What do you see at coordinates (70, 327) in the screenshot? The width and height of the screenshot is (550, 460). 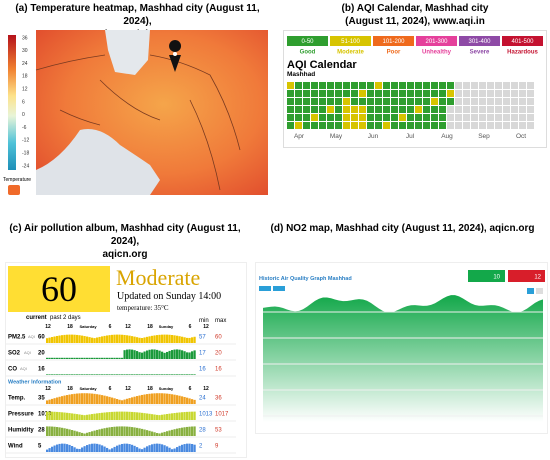 I see `hour-label: 18` at bounding box center [70, 327].